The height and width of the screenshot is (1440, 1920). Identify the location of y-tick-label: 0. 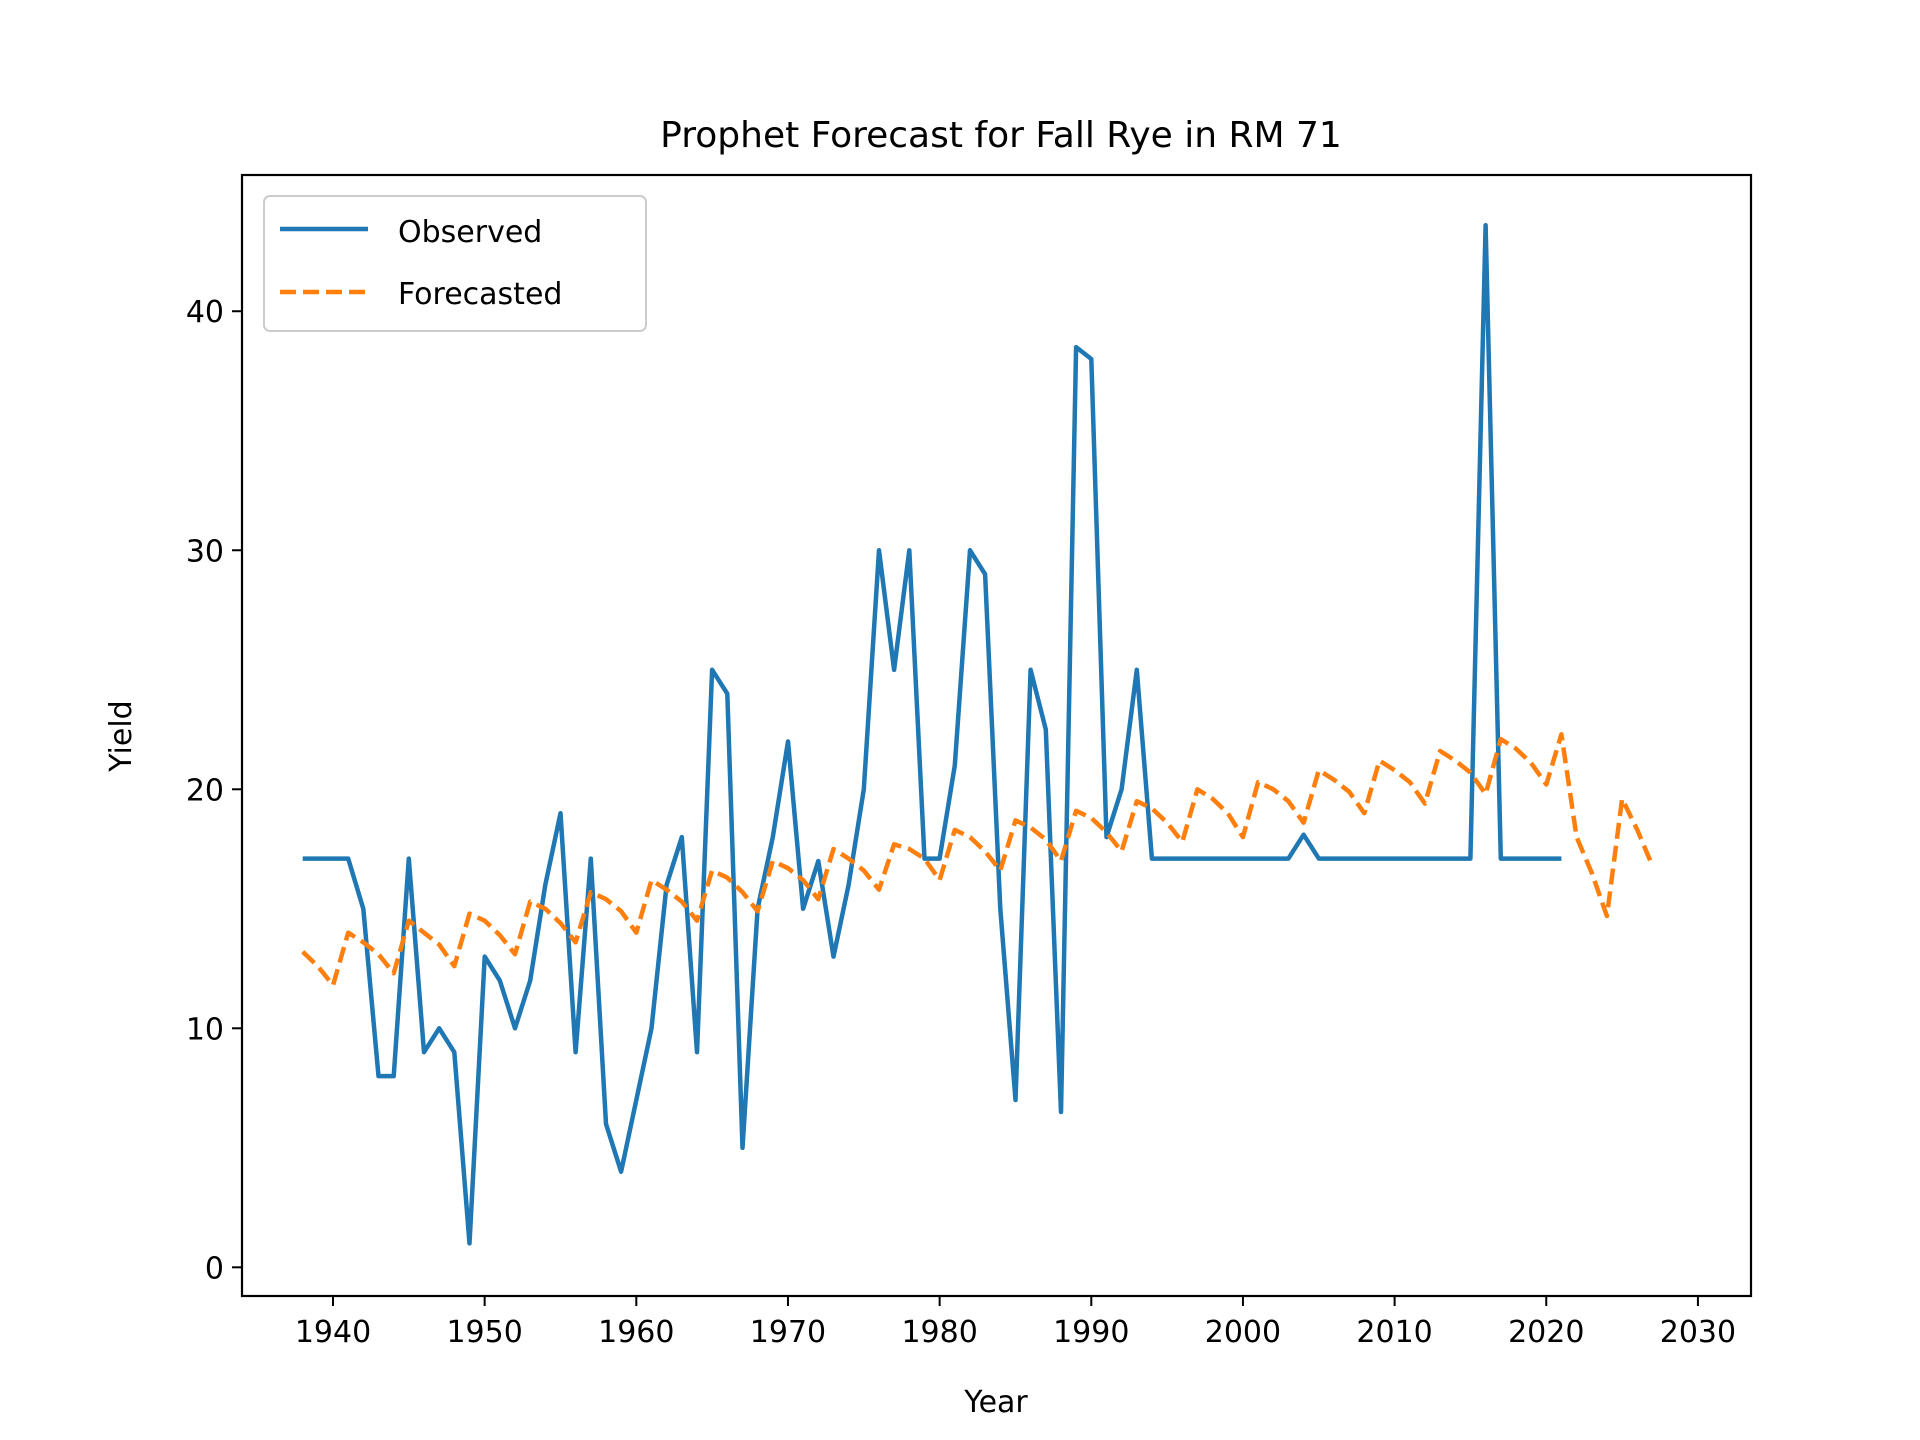
(214, 1268).